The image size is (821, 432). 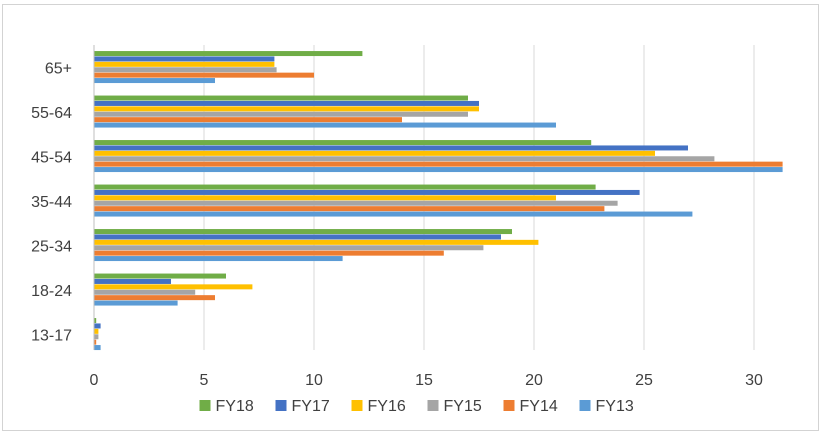 I want to click on bar-fy16-65+, so click(x=184, y=64).